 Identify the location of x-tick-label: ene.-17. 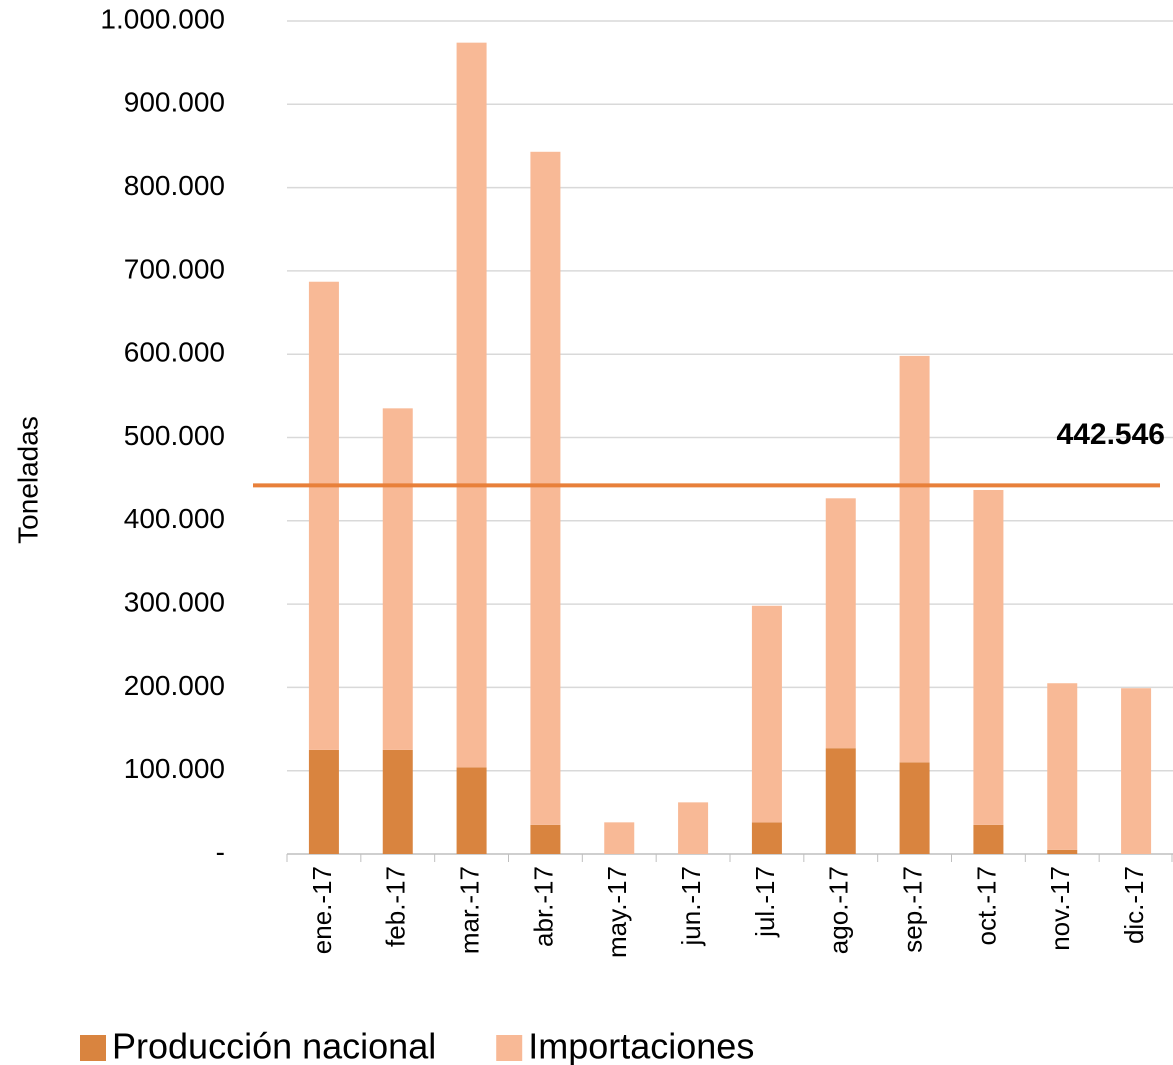
(322, 910).